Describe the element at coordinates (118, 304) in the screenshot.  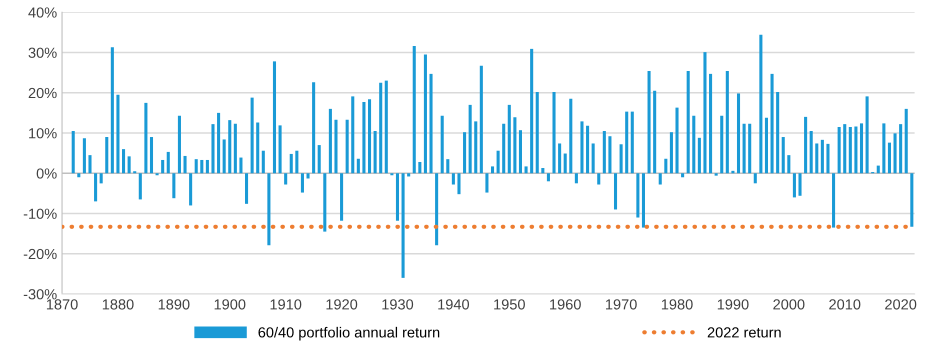
I see `x-tick-label: 1880` at that location.